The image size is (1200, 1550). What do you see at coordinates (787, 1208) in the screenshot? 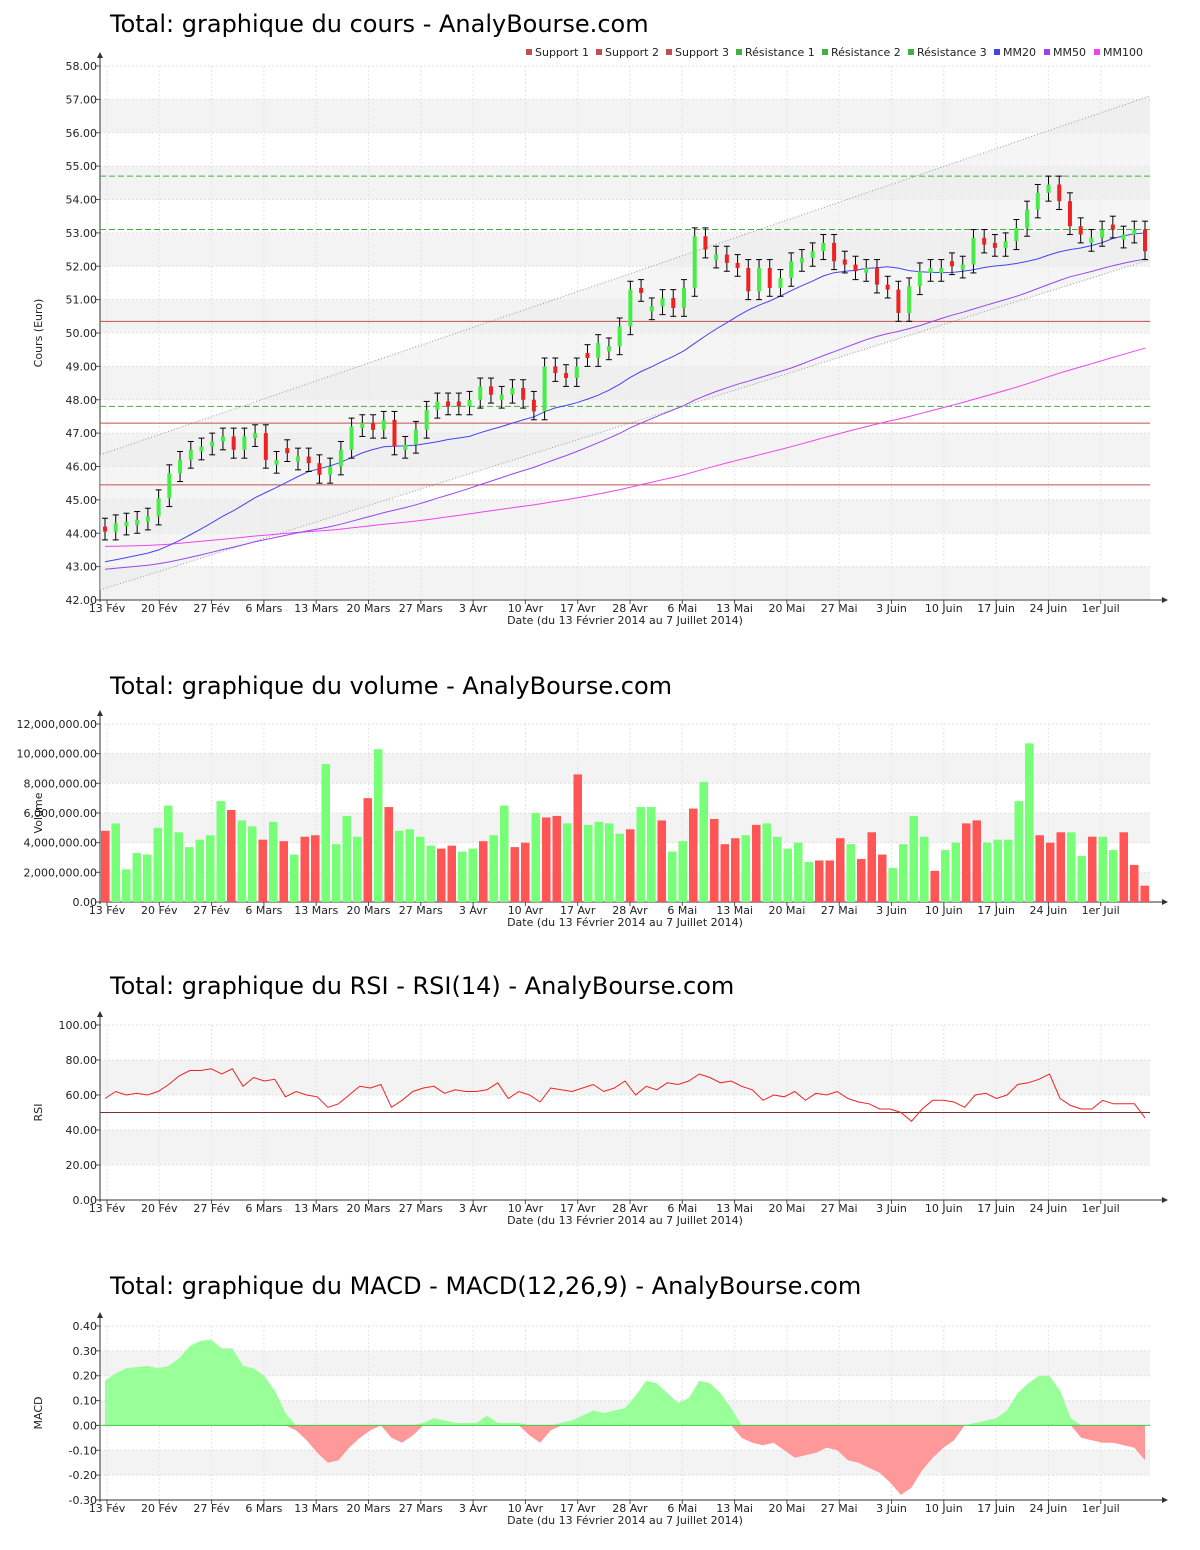
I see `x-tick-label: 20 Mai` at bounding box center [787, 1208].